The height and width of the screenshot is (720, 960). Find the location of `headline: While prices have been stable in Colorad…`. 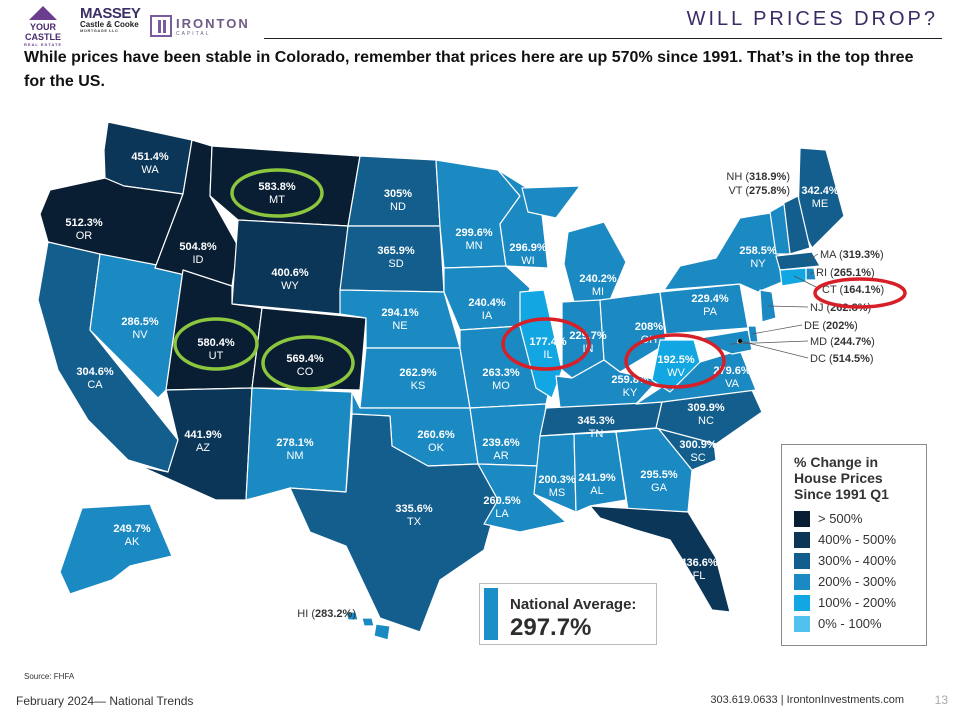

headline: While prices have been stable in Colorad… is located at coordinates (469, 69).